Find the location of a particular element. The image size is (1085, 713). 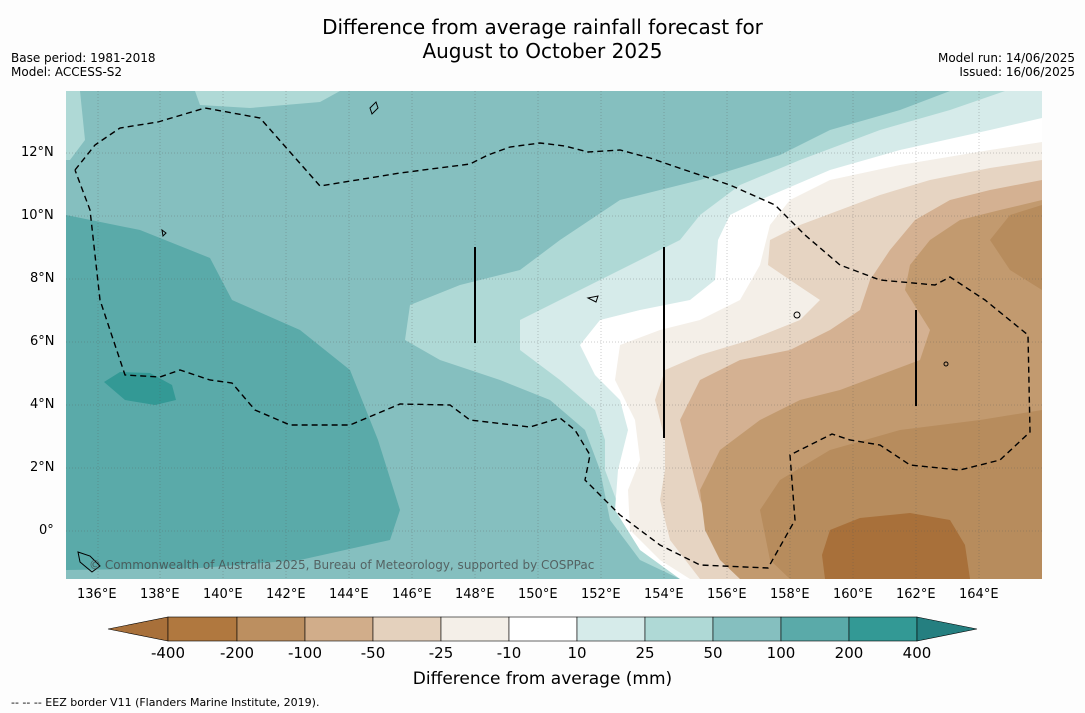

colorbar-label: -50 is located at coordinates (373, 653).